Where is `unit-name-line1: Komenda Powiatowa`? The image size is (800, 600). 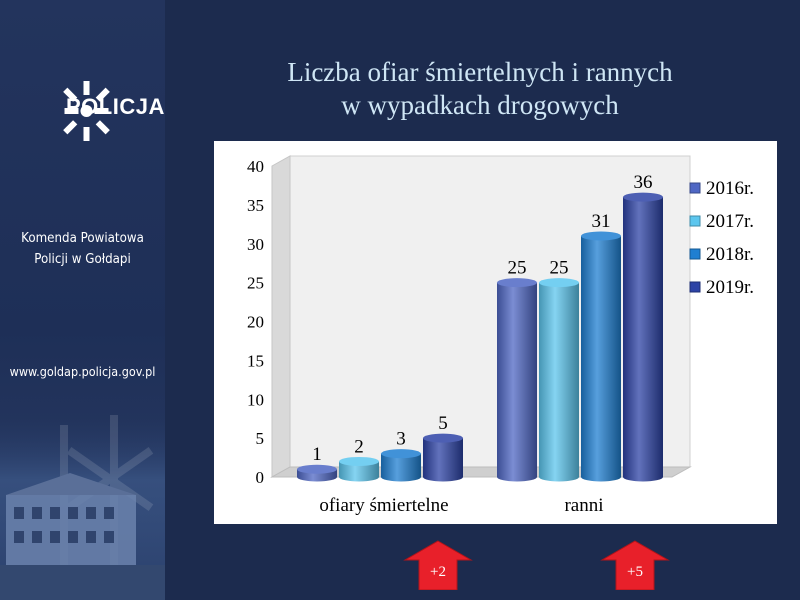 unit-name-line1: Komenda Powiatowa is located at coordinates (82, 238).